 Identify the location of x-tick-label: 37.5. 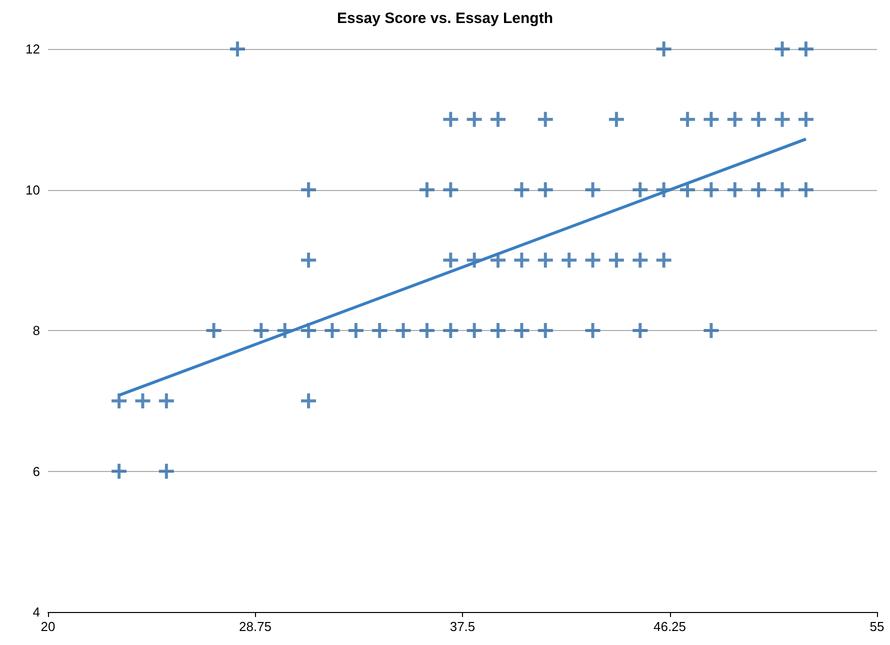
(463, 626).